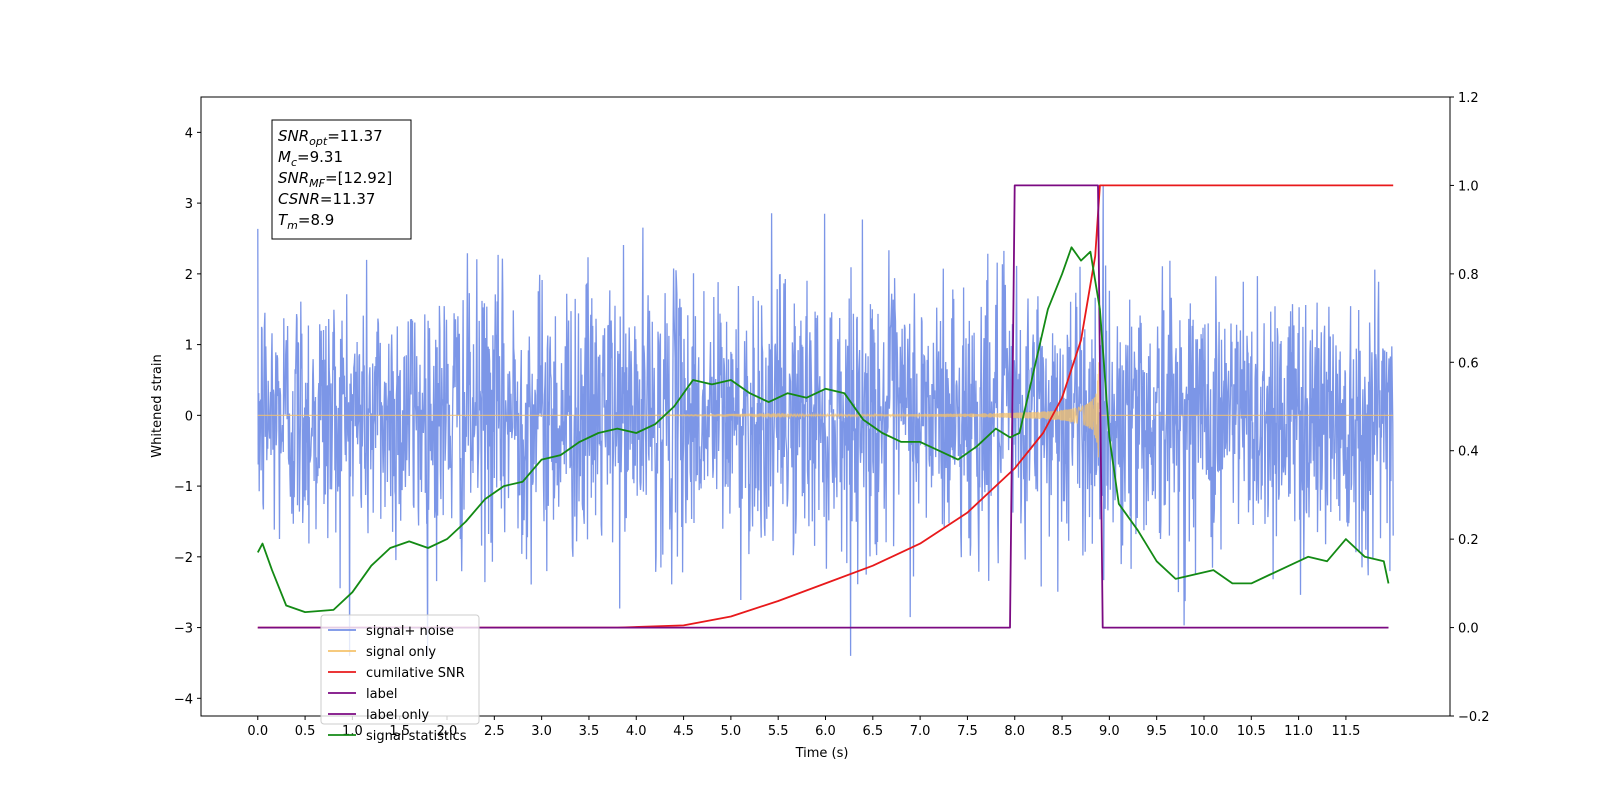 The width and height of the screenshot is (1600, 800). What do you see at coordinates (1468, 629) in the screenshot?
I see `y-right-tick-label: 0.0` at bounding box center [1468, 629].